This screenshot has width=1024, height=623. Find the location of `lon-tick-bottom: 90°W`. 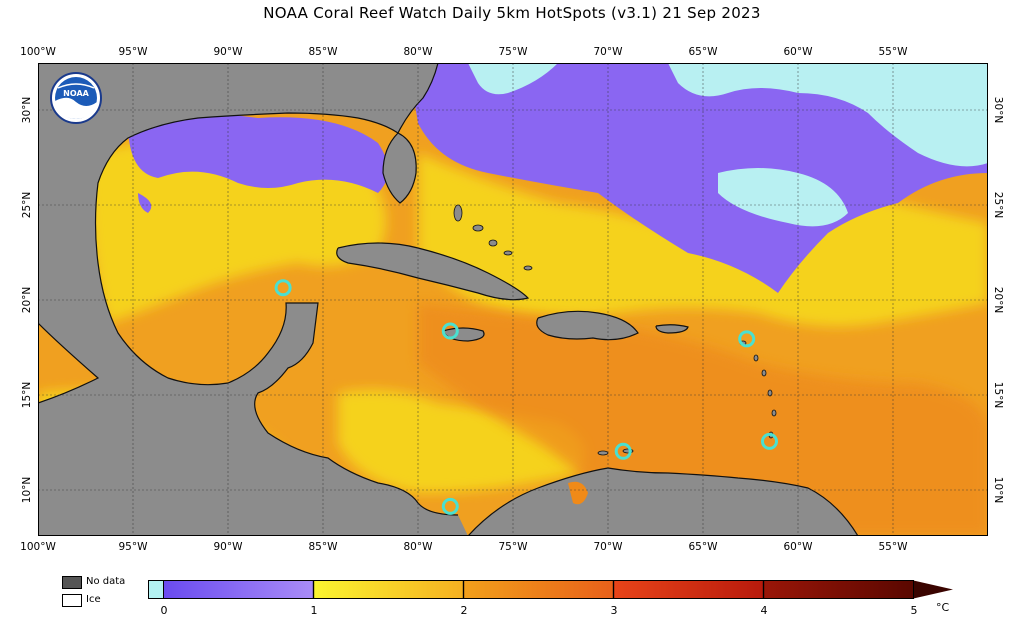

lon-tick-bottom: 90°W is located at coordinates (228, 547).